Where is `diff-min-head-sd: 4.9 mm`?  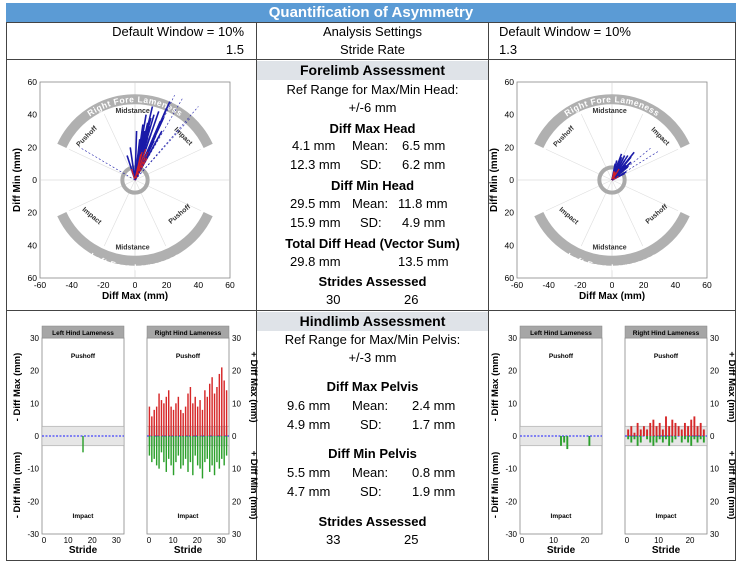
diff-min-head-sd: 4.9 mm is located at coordinates (424, 222).